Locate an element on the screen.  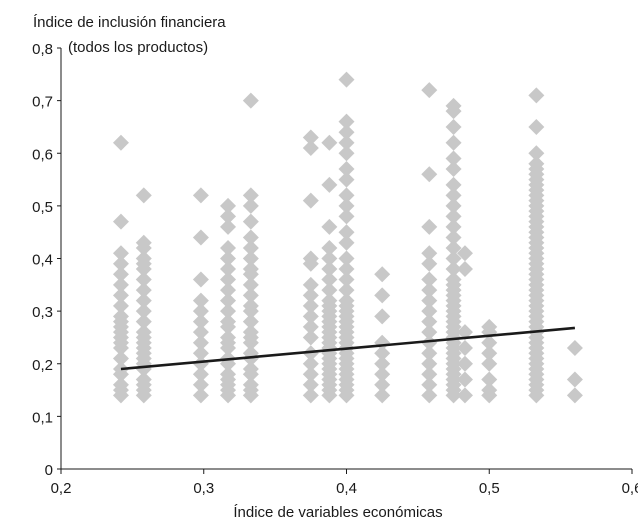
y-tick-label: 0,3 is located at coordinates (42, 312).